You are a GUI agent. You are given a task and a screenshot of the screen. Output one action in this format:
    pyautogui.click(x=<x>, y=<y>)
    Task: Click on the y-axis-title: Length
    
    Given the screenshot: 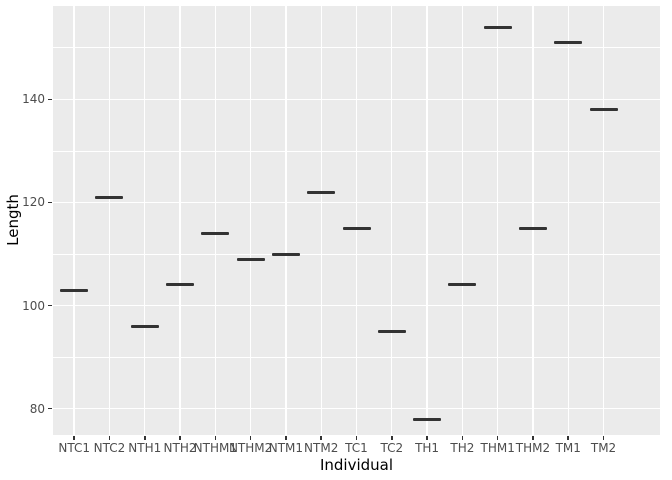 What is the action you would take?
    pyautogui.click(x=13, y=220)
    